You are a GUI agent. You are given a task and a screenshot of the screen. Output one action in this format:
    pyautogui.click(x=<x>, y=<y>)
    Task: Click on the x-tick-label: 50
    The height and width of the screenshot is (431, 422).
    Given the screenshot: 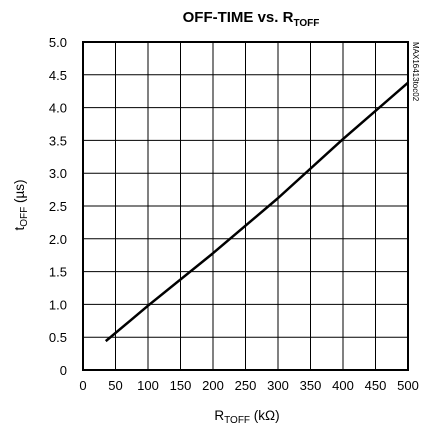 What is the action you would take?
    pyautogui.click(x=115, y=385)
    